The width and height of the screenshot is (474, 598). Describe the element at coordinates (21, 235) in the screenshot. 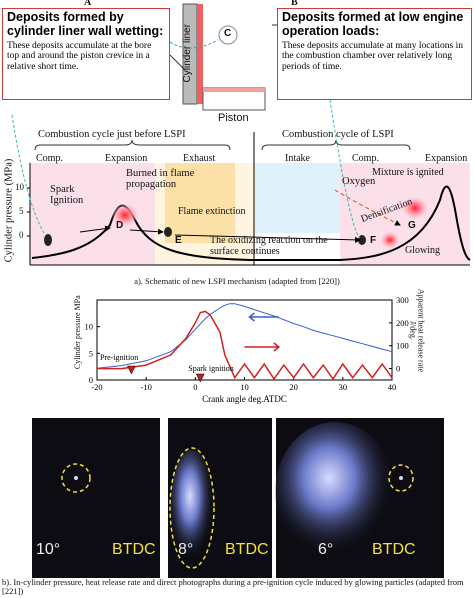

I see `schematic-ytick: 0` at that location.